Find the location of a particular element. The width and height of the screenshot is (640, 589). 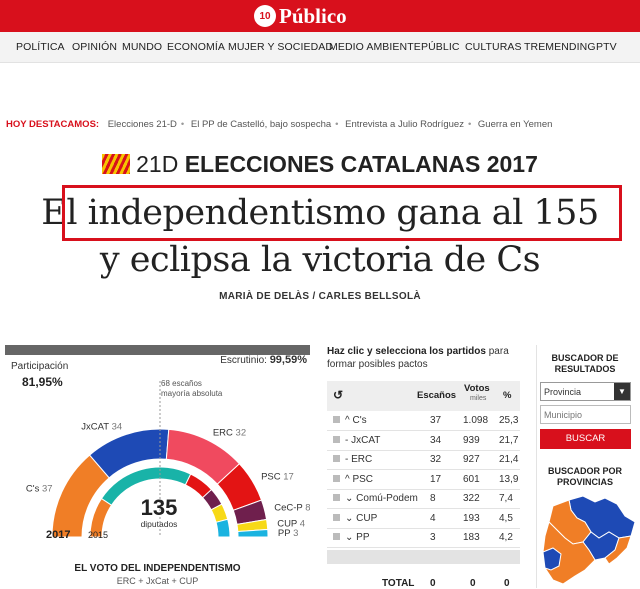

party-seats: 37 is located at coordinates (436, 420).